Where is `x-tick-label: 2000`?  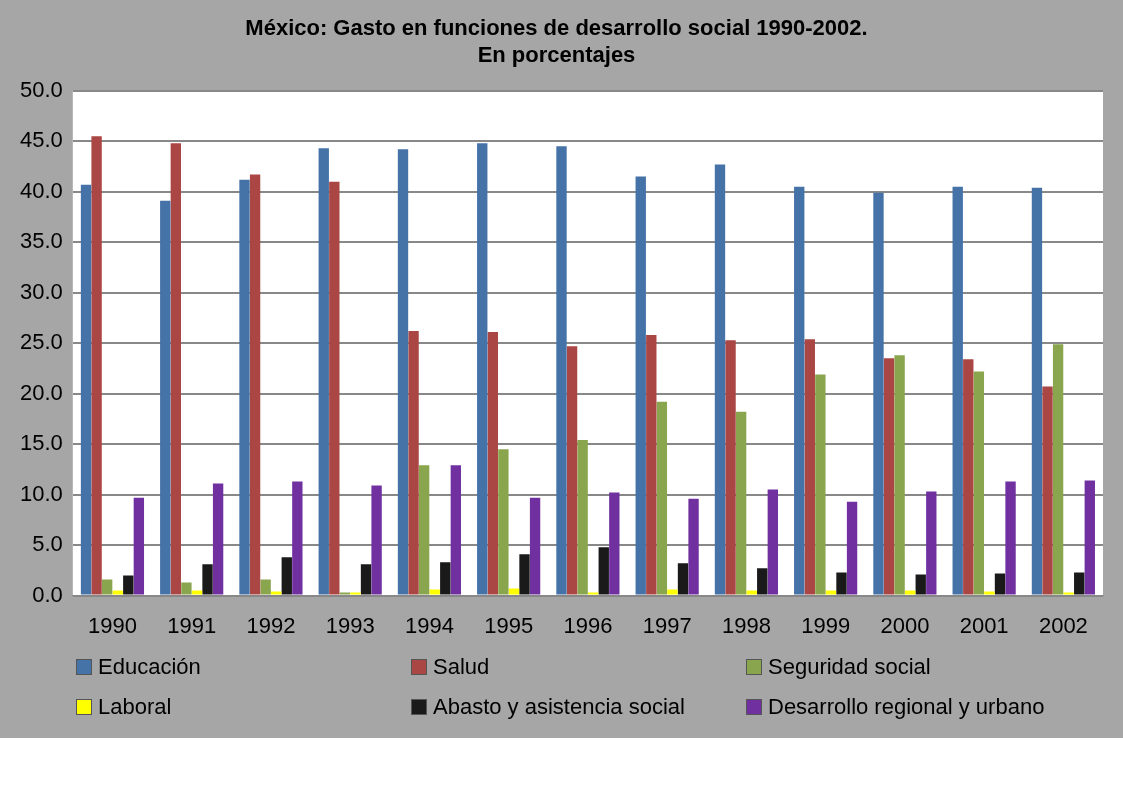
x-tick-label: 2000 is located at coordinates (905, 625).